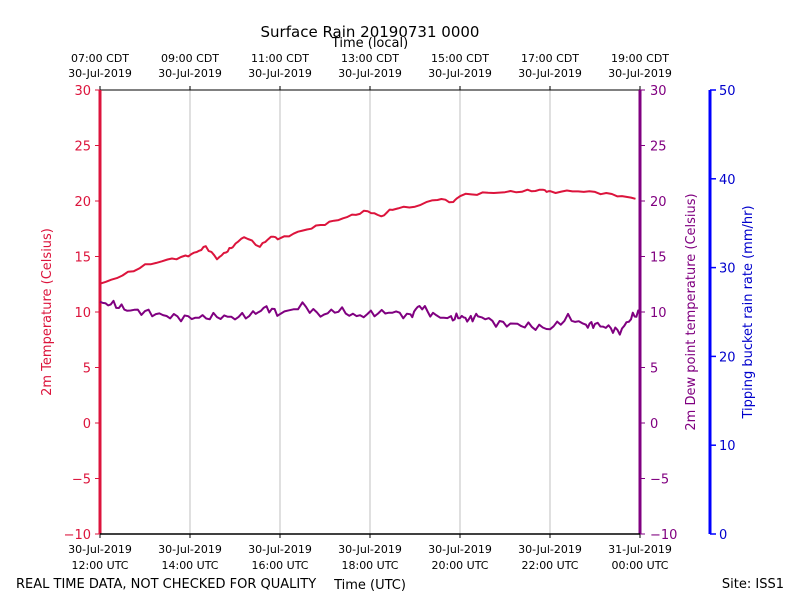  I want to click on rain-axis-tick-label: 20, so click(727, 357).